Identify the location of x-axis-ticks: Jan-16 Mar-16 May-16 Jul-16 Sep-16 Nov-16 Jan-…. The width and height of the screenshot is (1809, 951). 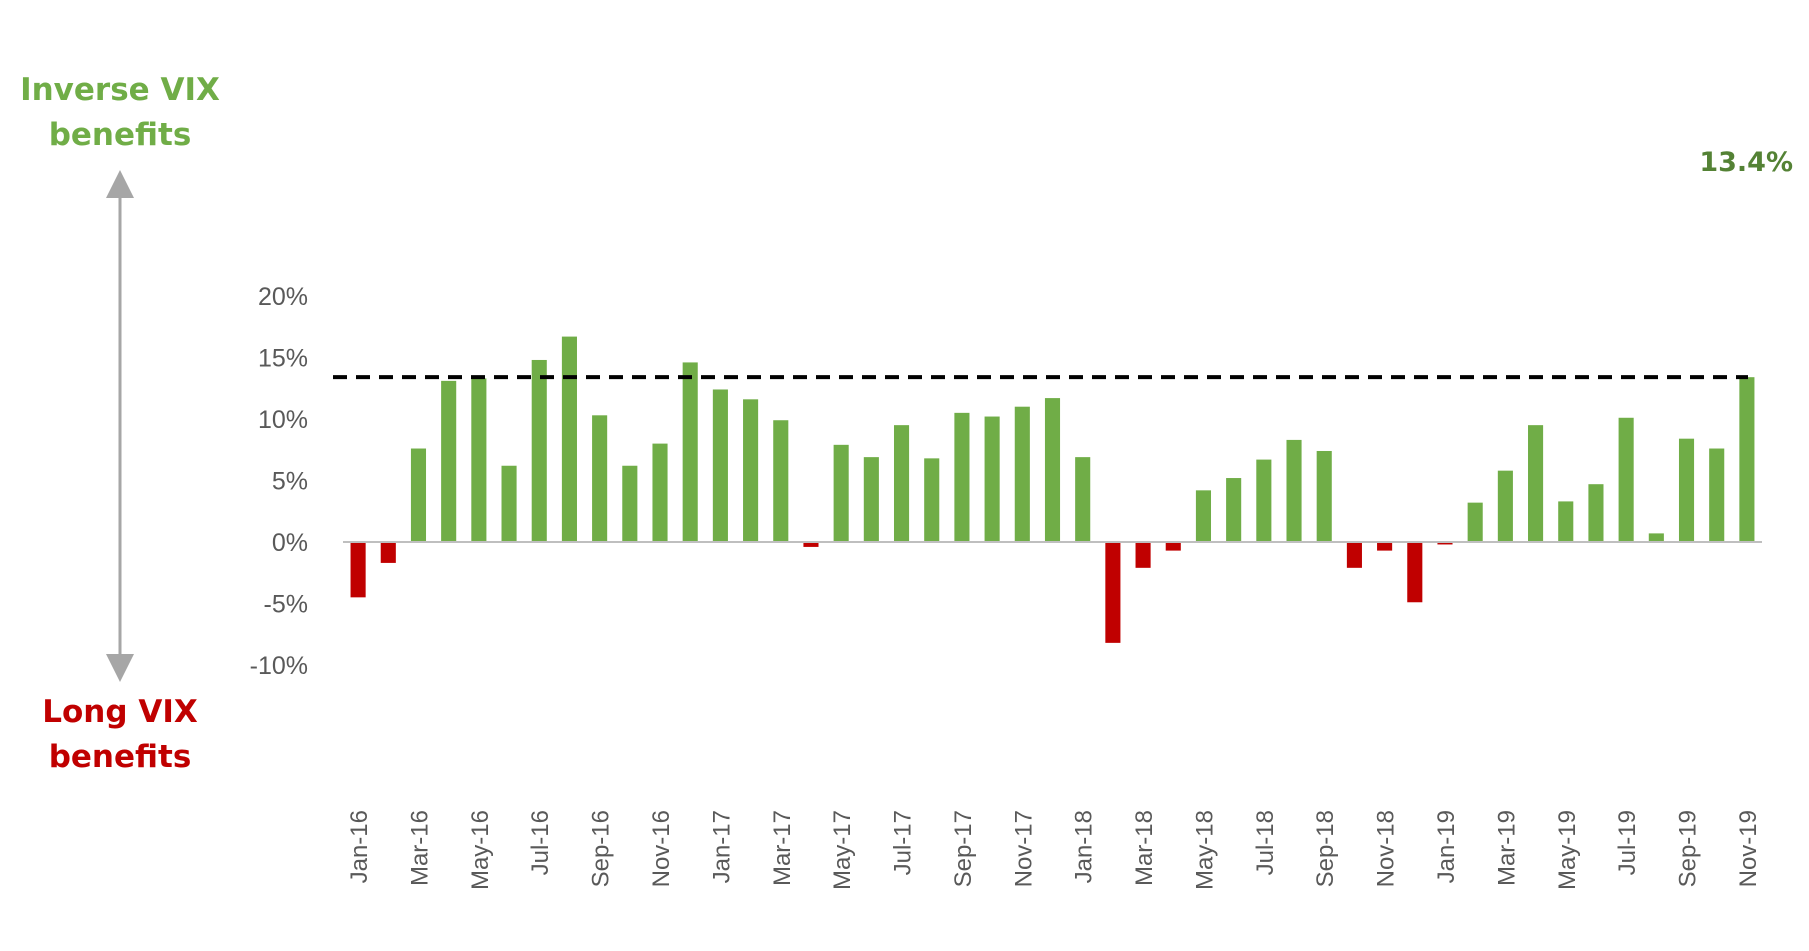
(1054, 850).